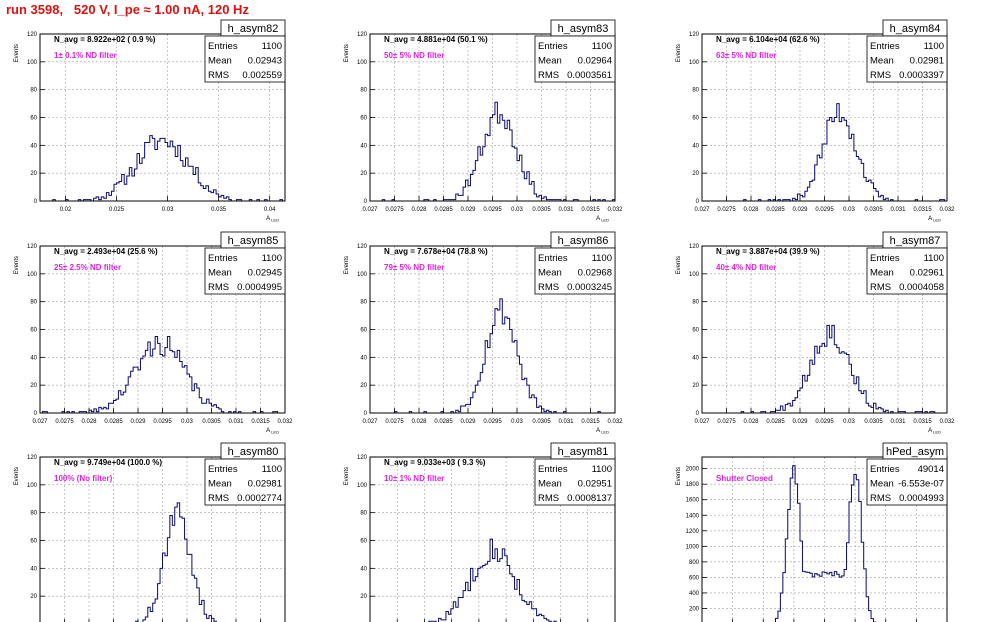  I want to click on stats-box-frame, so click(907, 271).